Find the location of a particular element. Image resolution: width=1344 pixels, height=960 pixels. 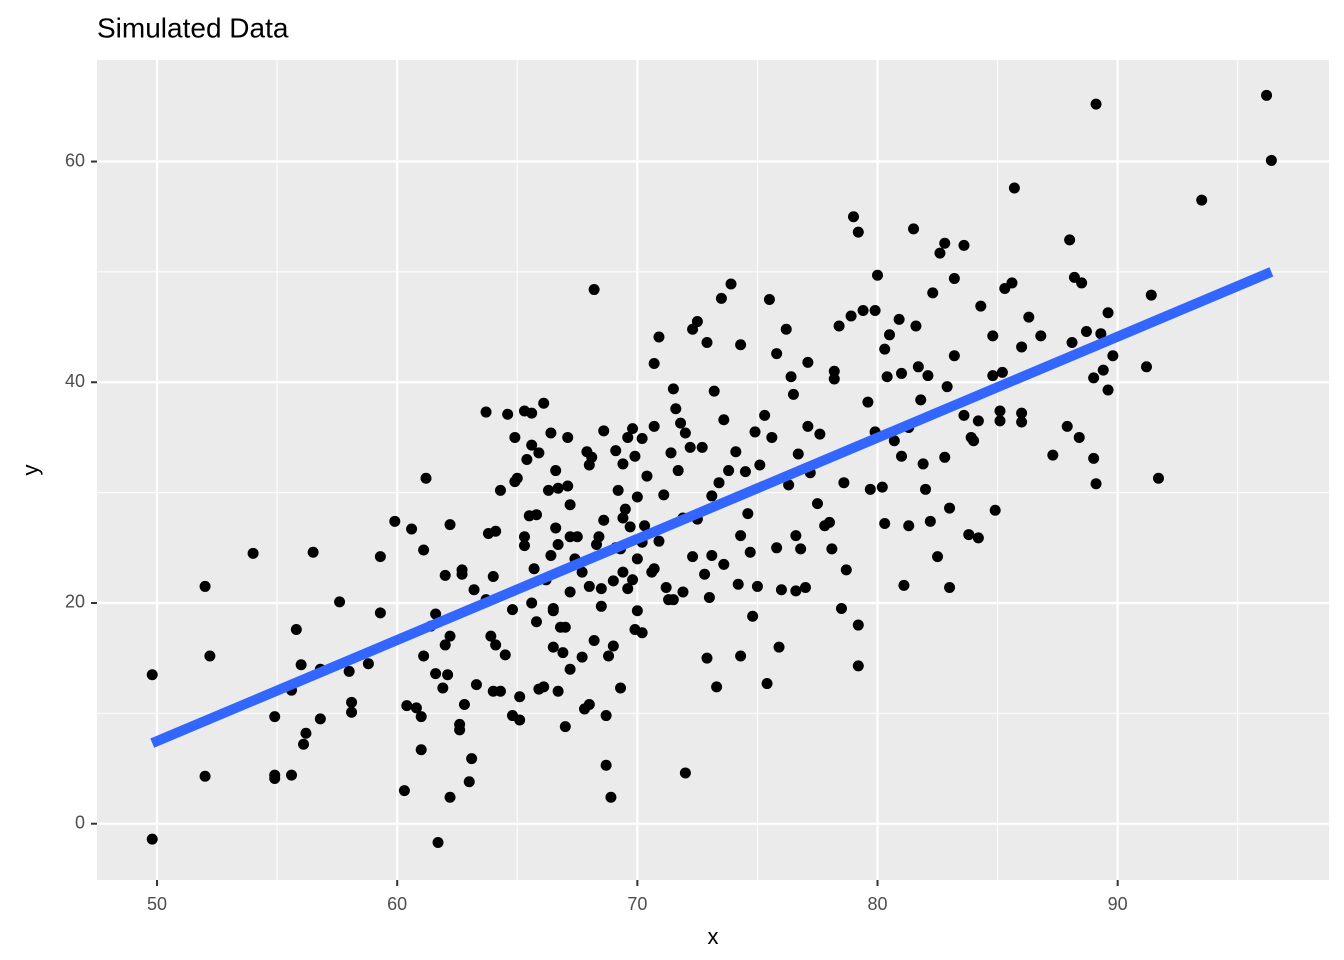

x-axis-title: x is located at coordinates (713, 936).